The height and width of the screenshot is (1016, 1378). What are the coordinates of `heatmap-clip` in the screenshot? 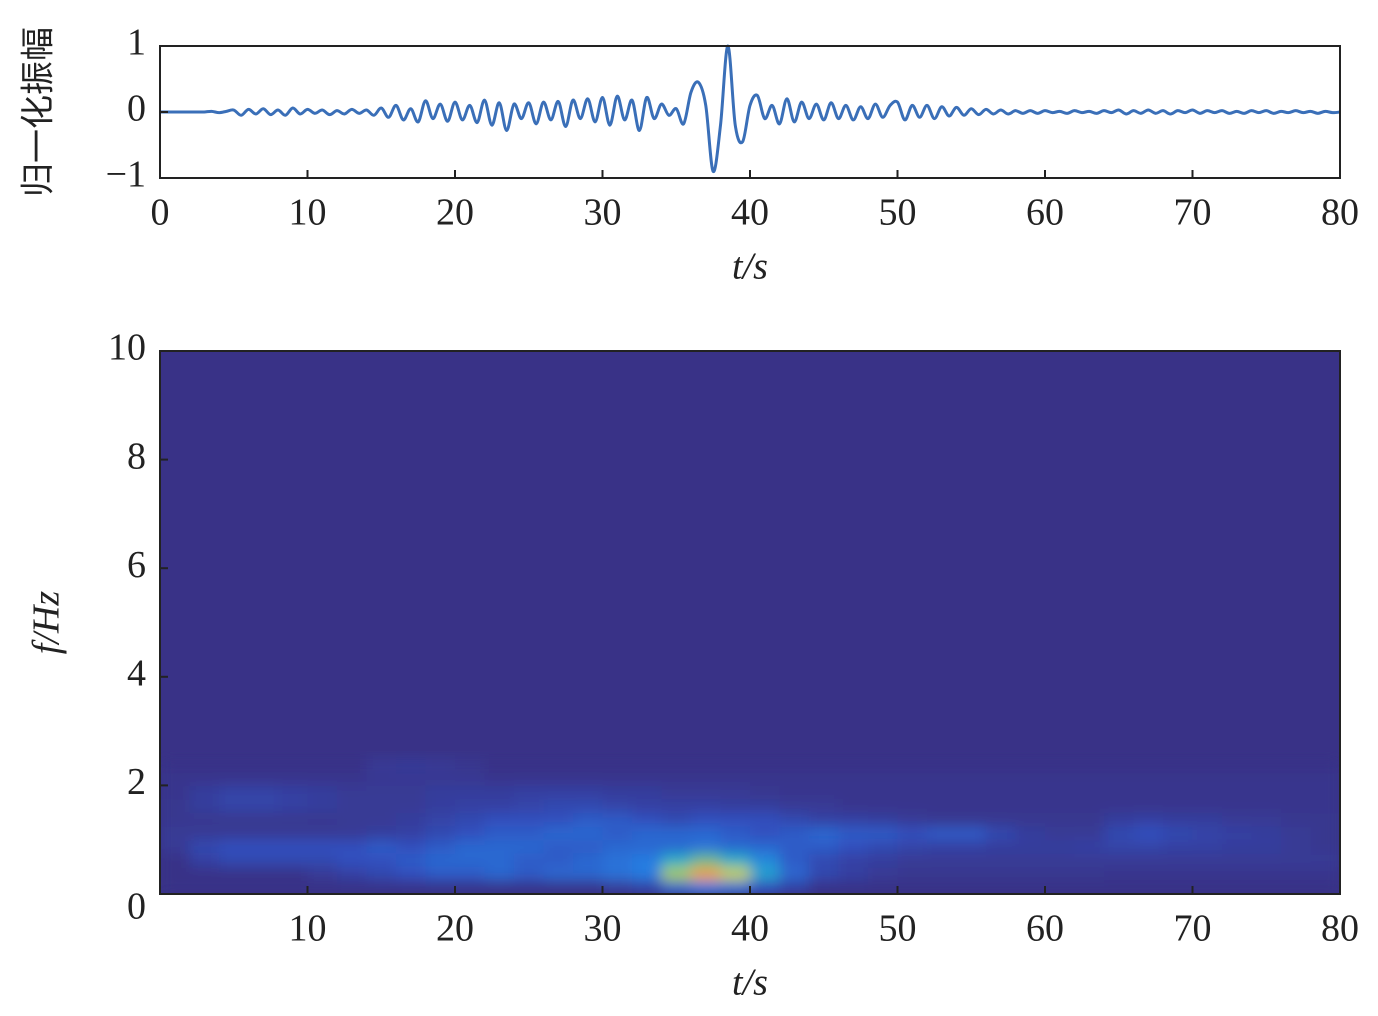 It's located at (750, 826).